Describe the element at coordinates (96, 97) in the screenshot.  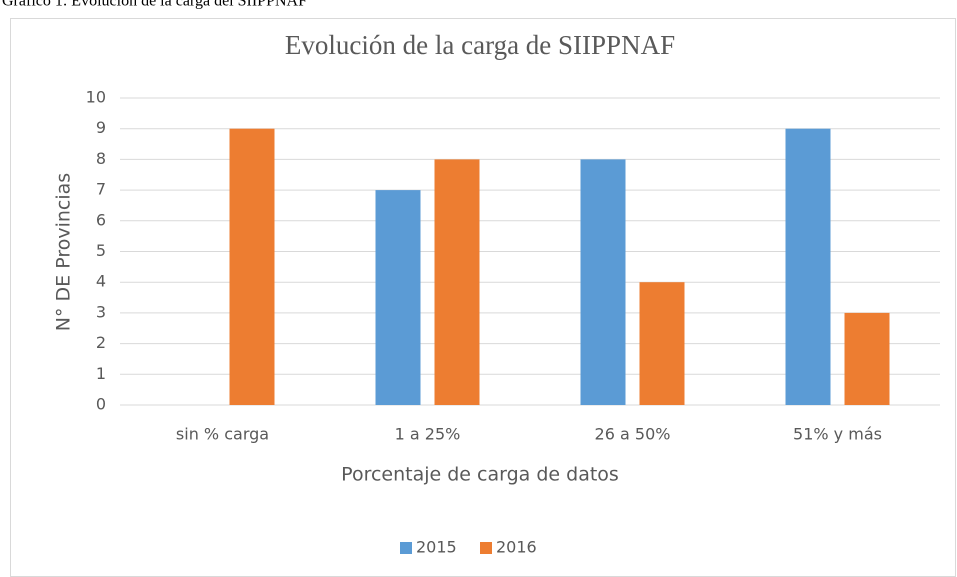
I see `y-tick-label: 10` at that location.